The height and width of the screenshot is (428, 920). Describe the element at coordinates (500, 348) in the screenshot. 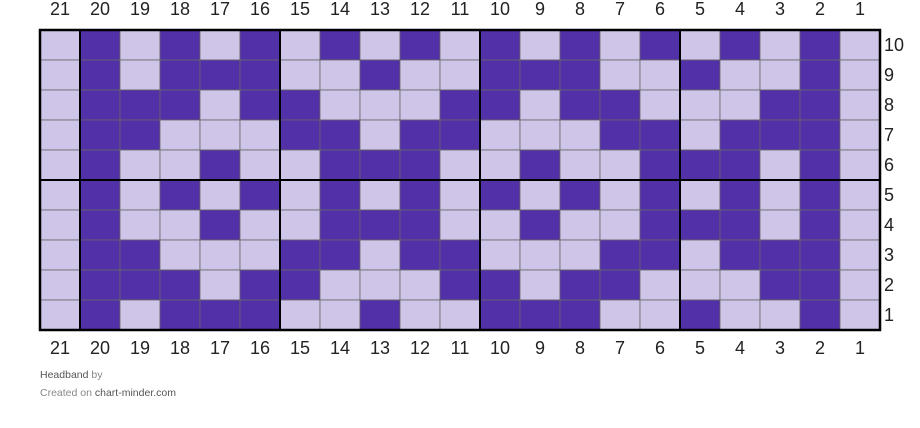

I see `column-label: 10` at that location.